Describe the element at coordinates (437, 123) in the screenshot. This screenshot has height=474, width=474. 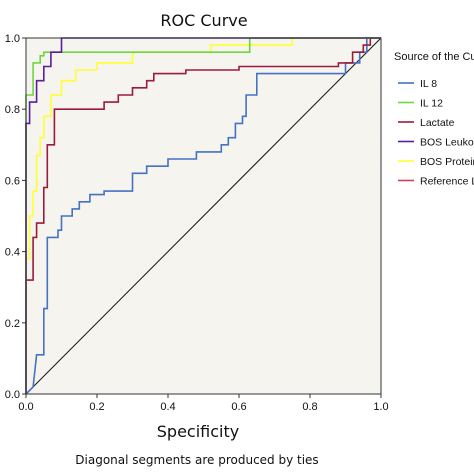
I see `legend-label-lactate: Lactate` at that location.